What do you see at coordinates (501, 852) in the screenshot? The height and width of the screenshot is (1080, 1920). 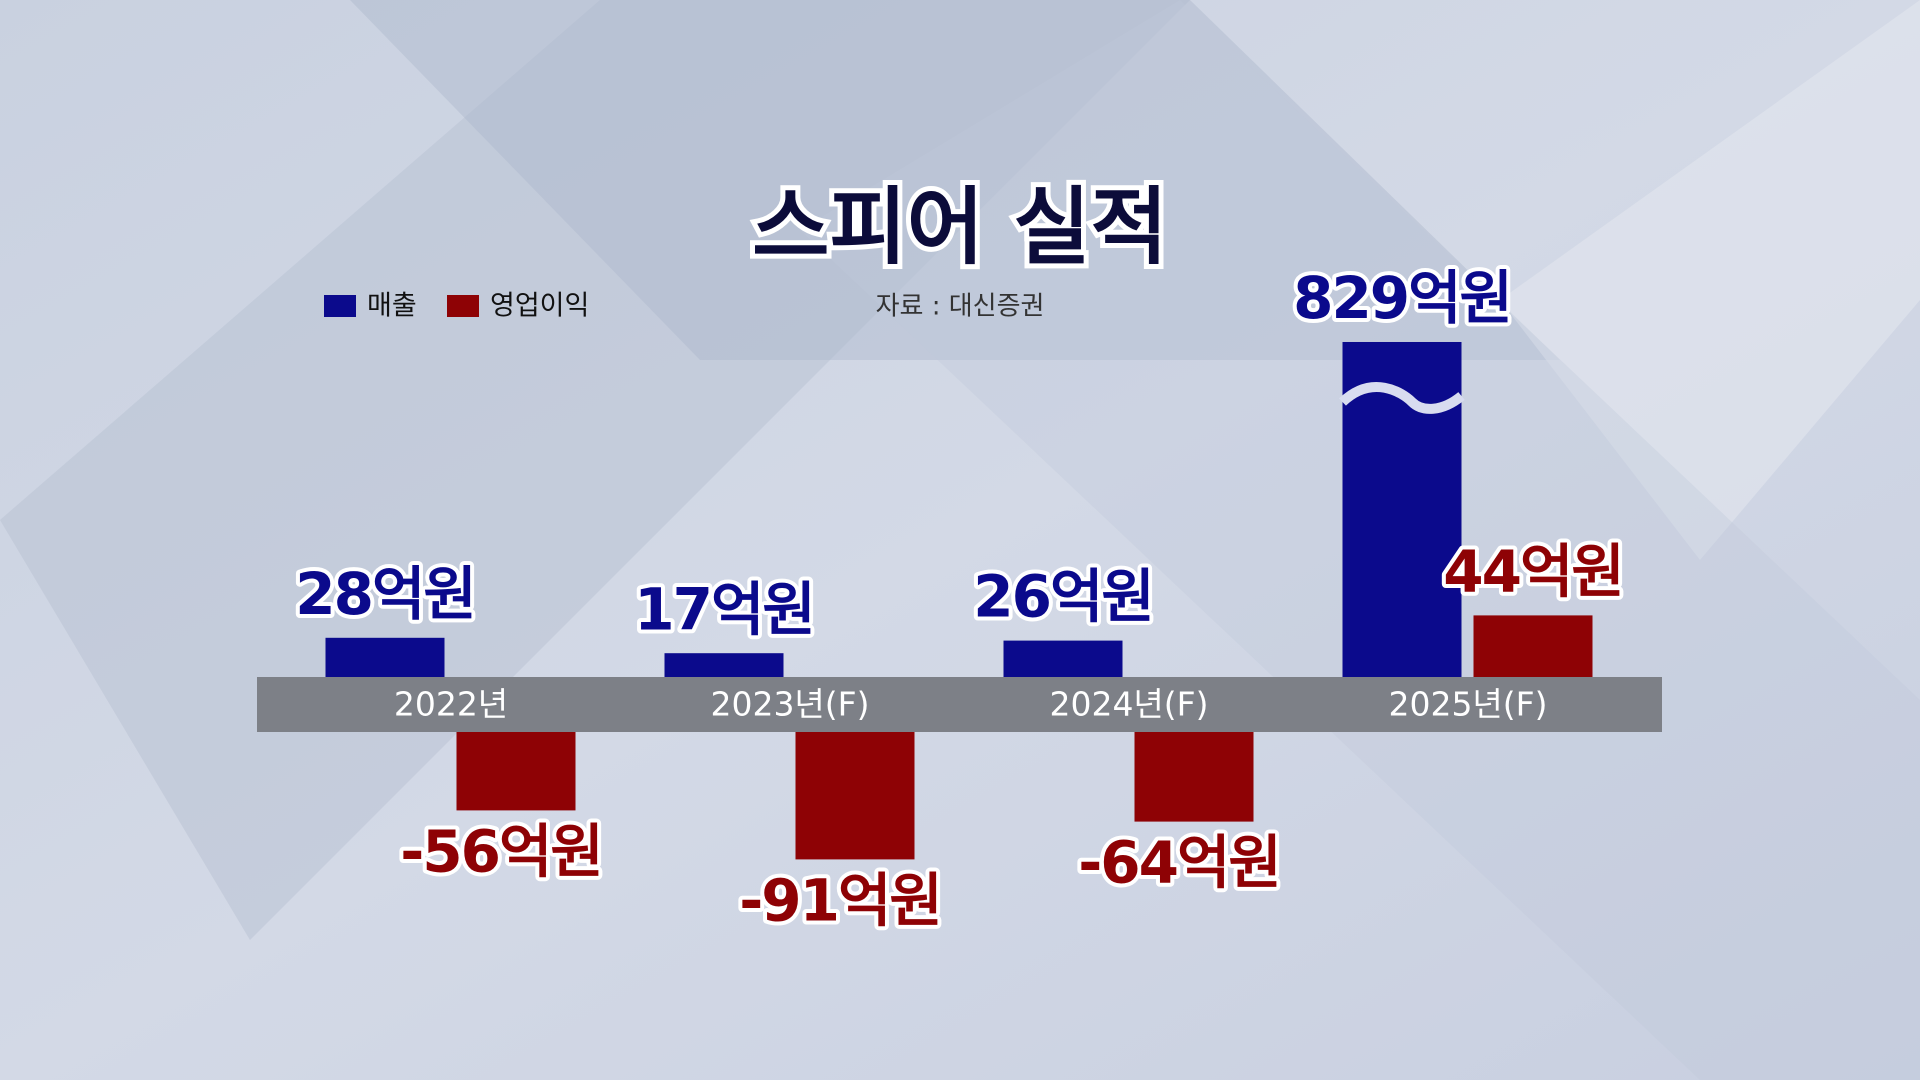 I see `value-label: -56억원` at bounding box center [501, 852].